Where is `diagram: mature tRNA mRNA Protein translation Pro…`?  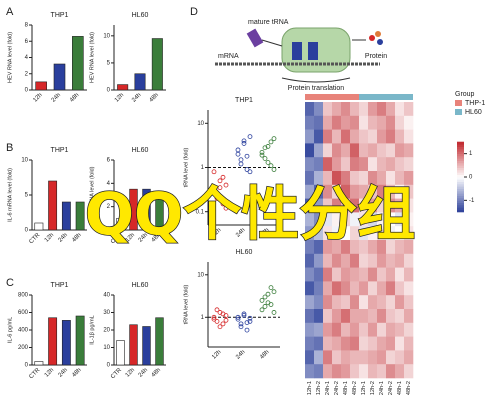
diagram: mature tRNA mRNA Protein translation Pro… is located at coordinates (301, 55).